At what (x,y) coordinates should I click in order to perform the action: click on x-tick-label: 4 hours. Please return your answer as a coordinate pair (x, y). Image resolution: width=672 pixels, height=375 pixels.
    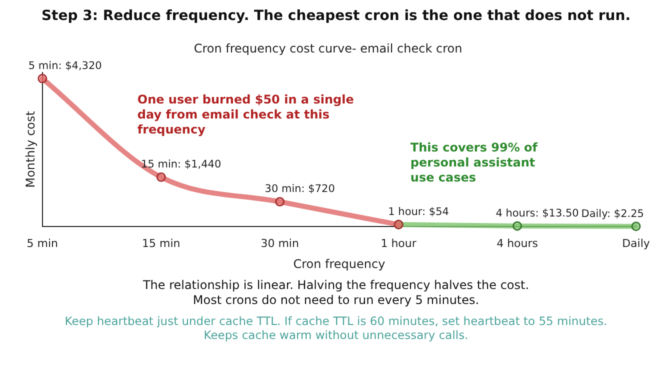
    Looking at the image, I should click on (517, 243).